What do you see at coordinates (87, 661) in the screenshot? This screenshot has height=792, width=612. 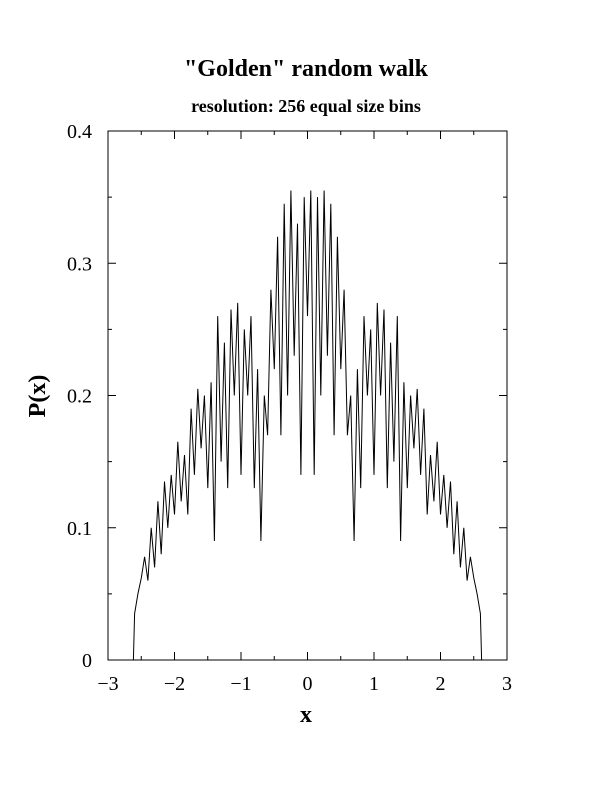 I see `y-tick-label: 0` at bounding box center [87, 661].